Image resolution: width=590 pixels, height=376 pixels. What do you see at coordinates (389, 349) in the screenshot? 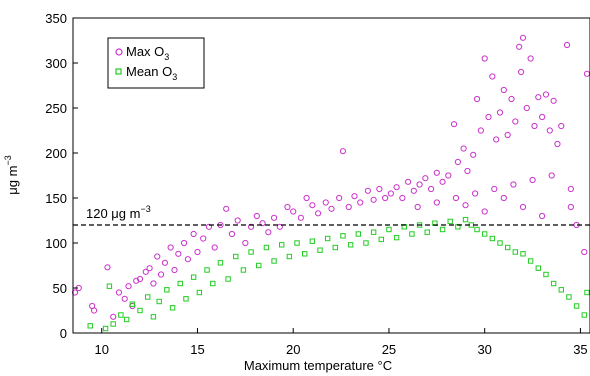
I see `x-tick-label: 25` at bounding box center [389, 349].